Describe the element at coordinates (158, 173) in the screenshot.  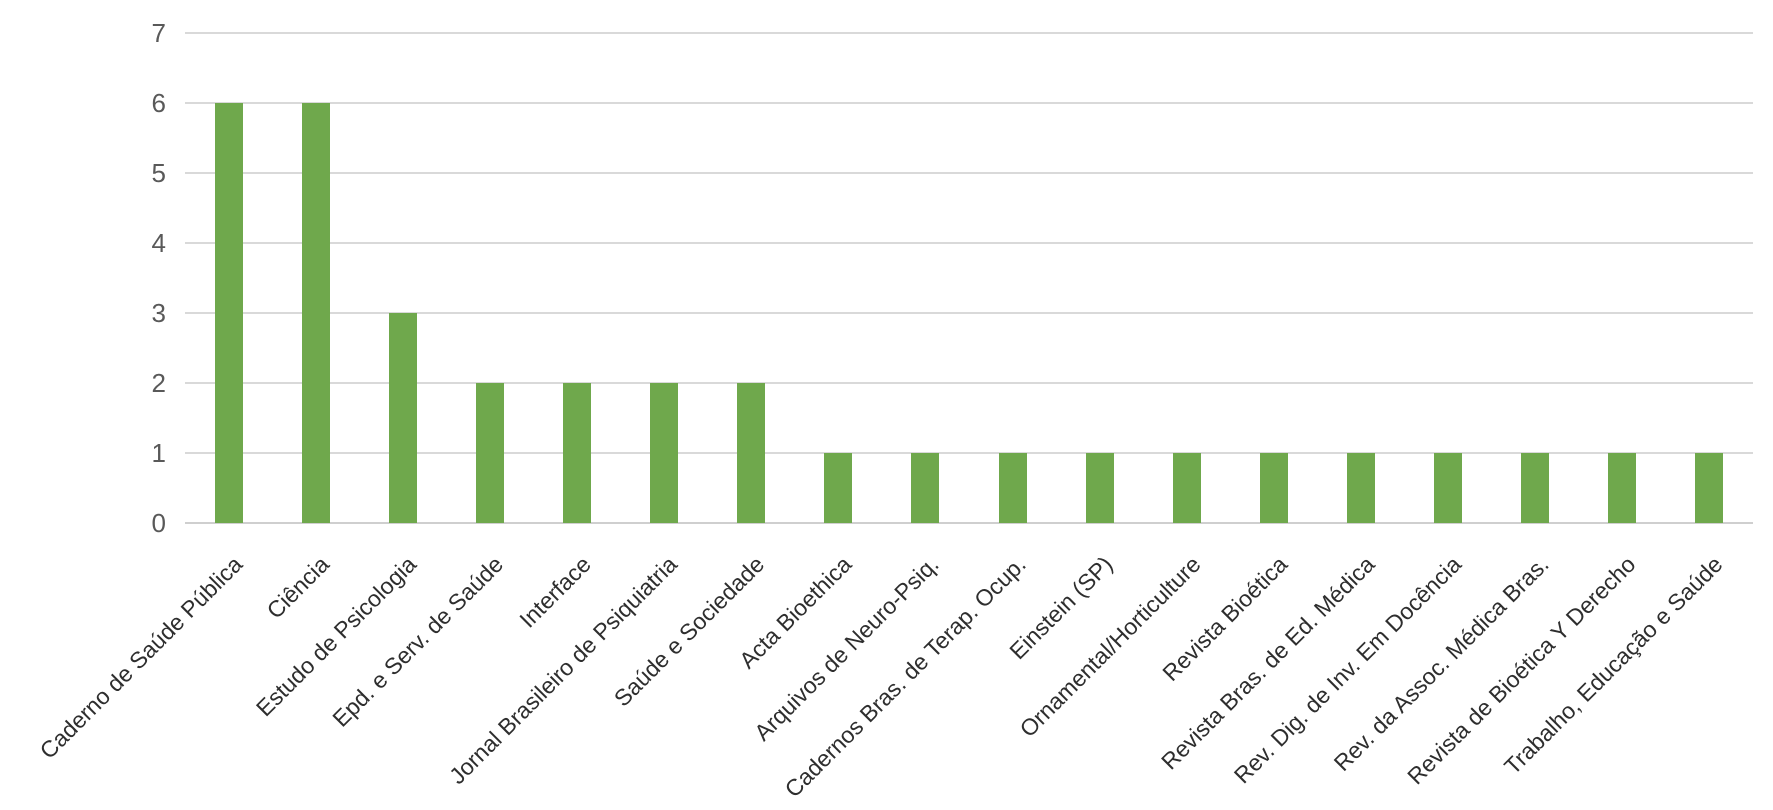
I see `y-tick-label: 5` at that location.